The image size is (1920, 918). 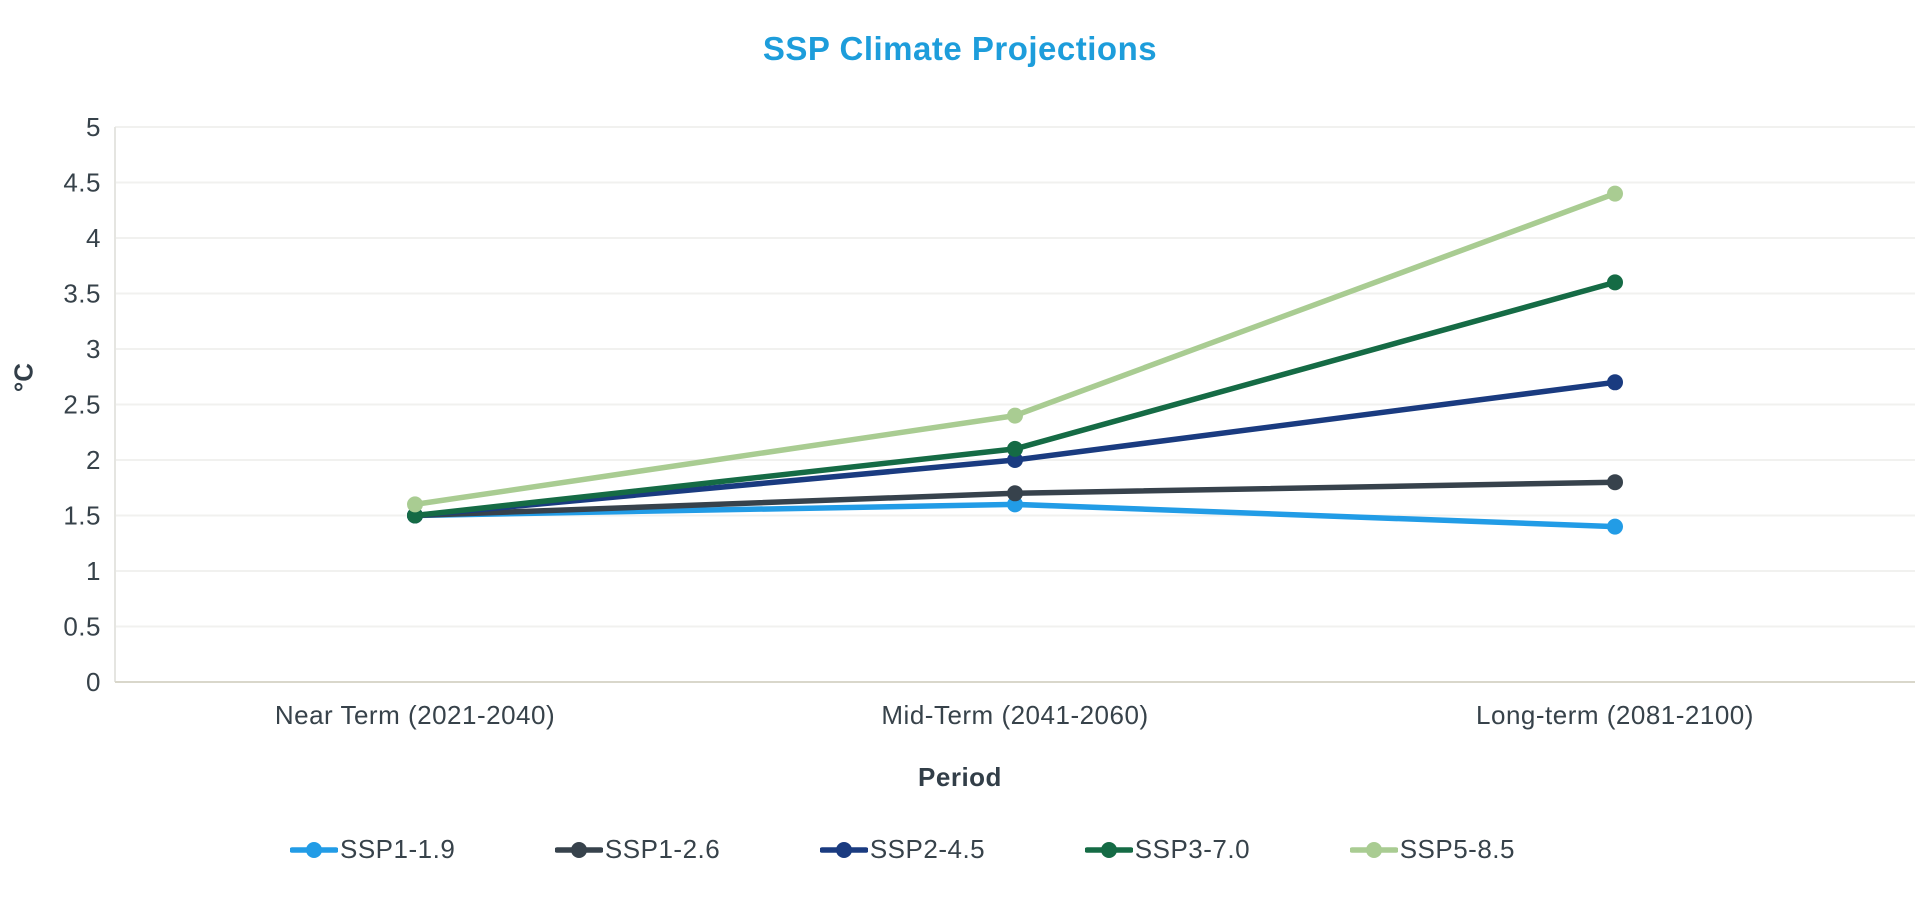 I want to click on y-tick-label: 2, so click(x=93, y=460).